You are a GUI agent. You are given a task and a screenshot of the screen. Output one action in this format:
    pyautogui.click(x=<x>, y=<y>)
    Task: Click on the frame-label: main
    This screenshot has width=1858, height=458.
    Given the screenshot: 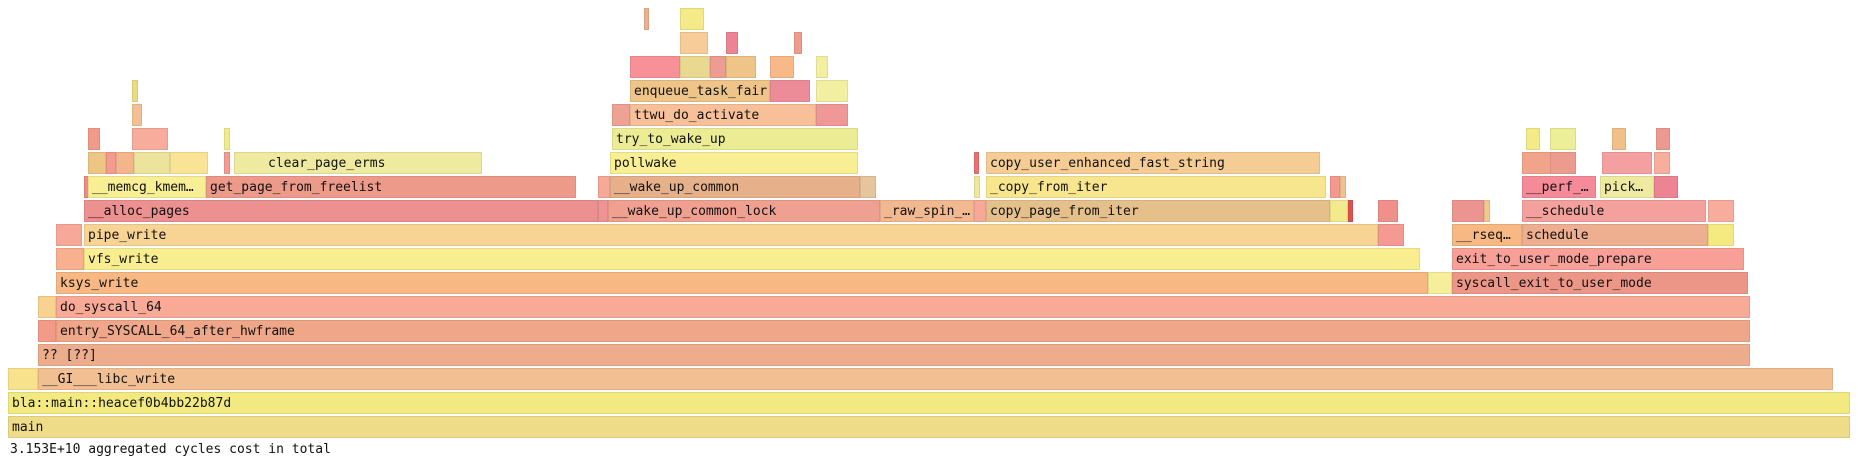 What is the action you would take?
    pyautogui.click(x=28, y=427)
    